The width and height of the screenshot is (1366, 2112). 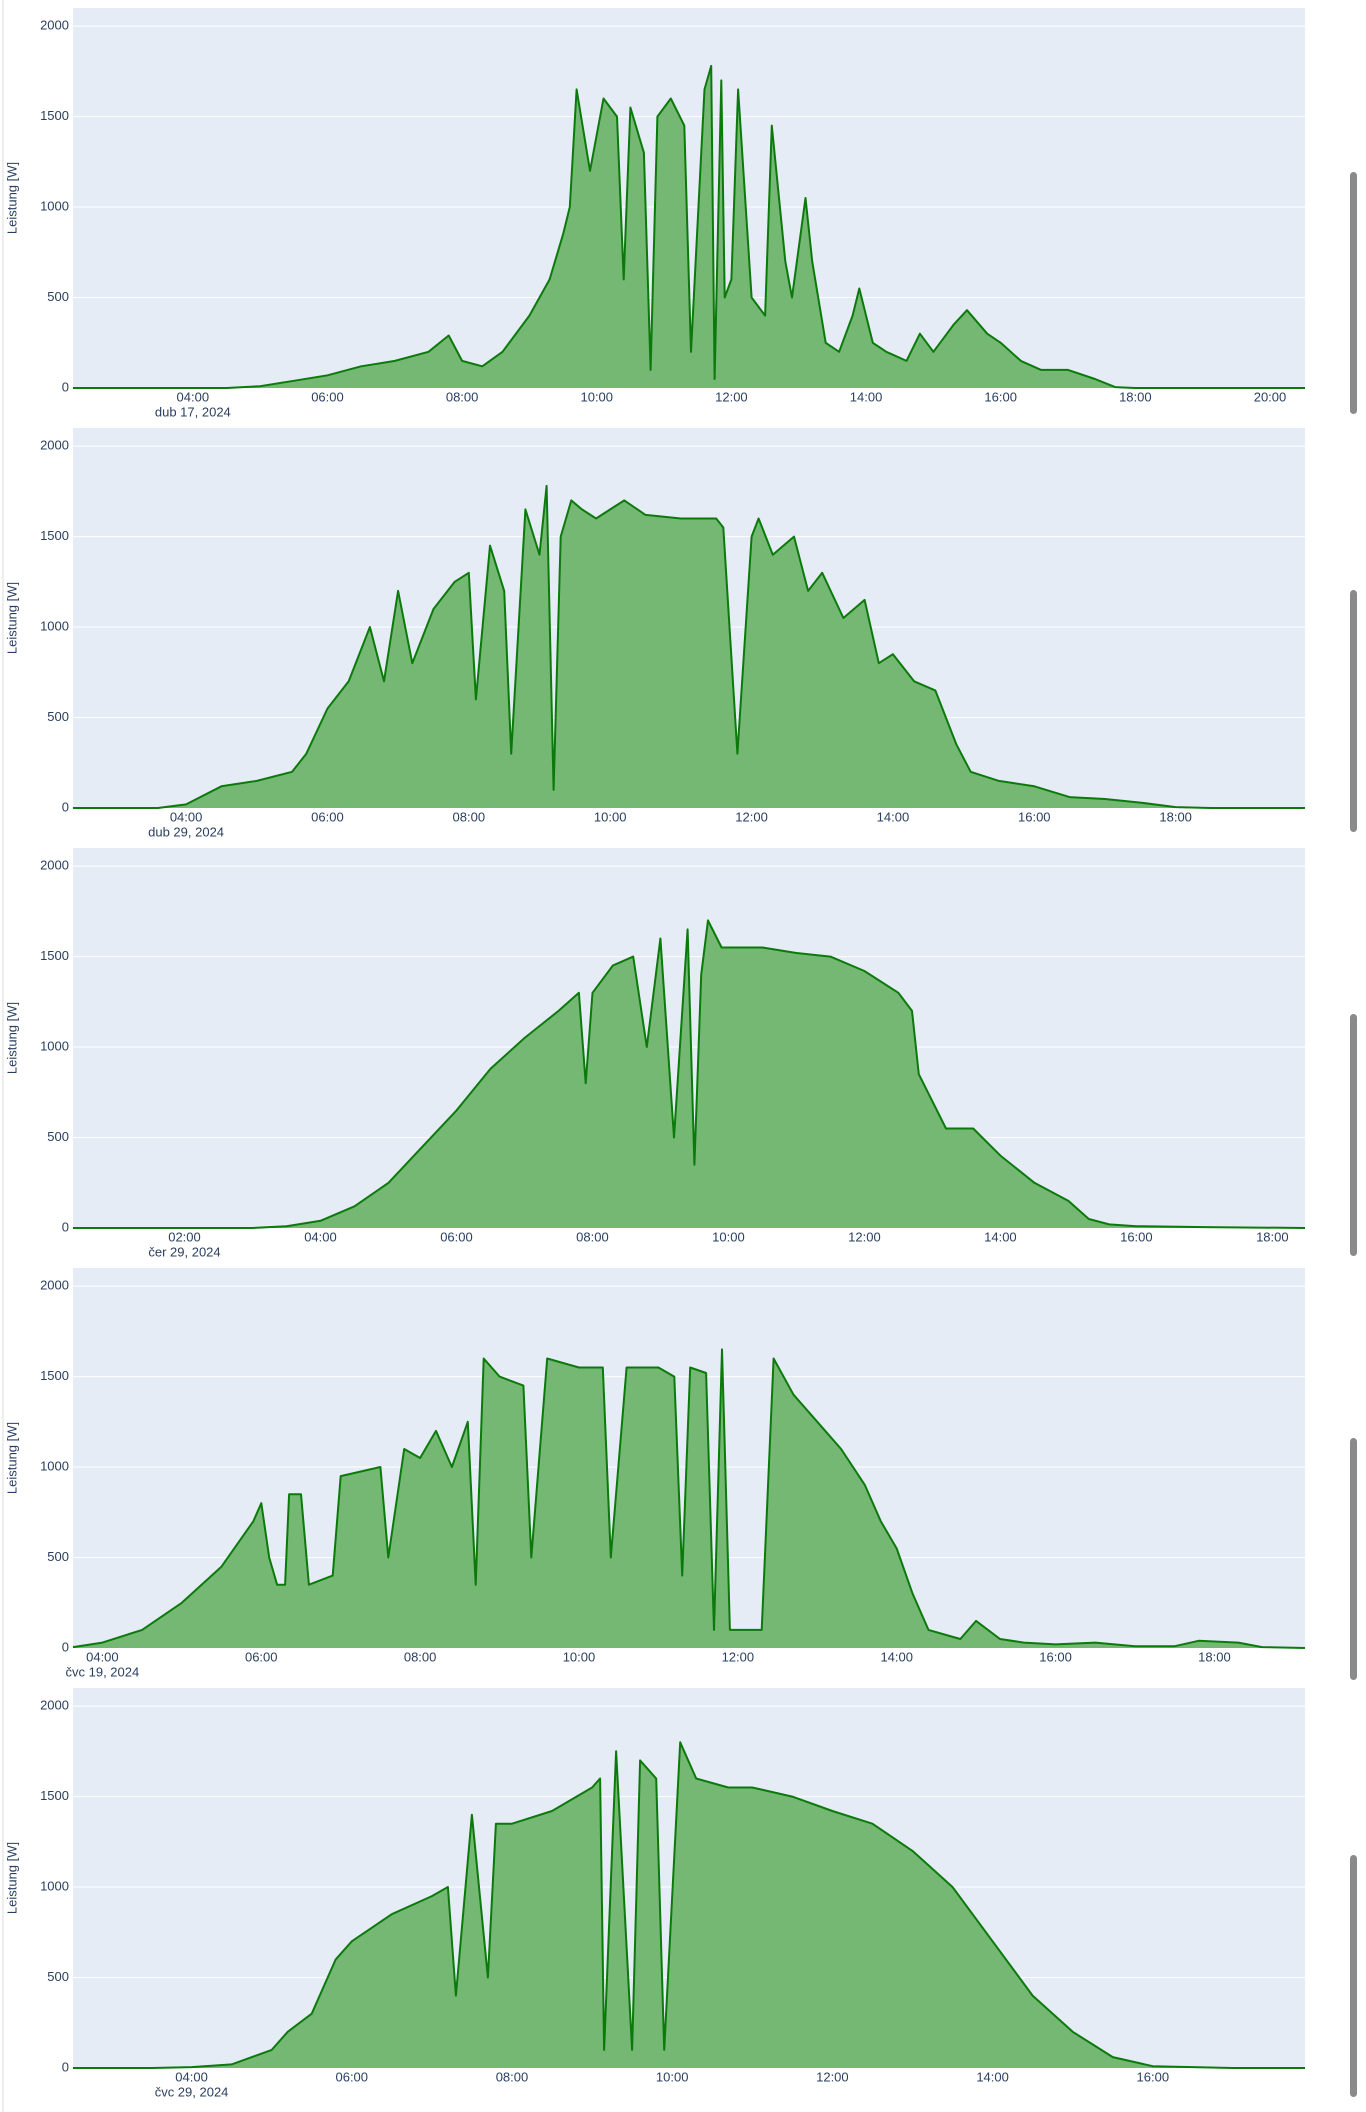 I want to click on x-tick-label: 02:00, so click(x=184, y=1236).